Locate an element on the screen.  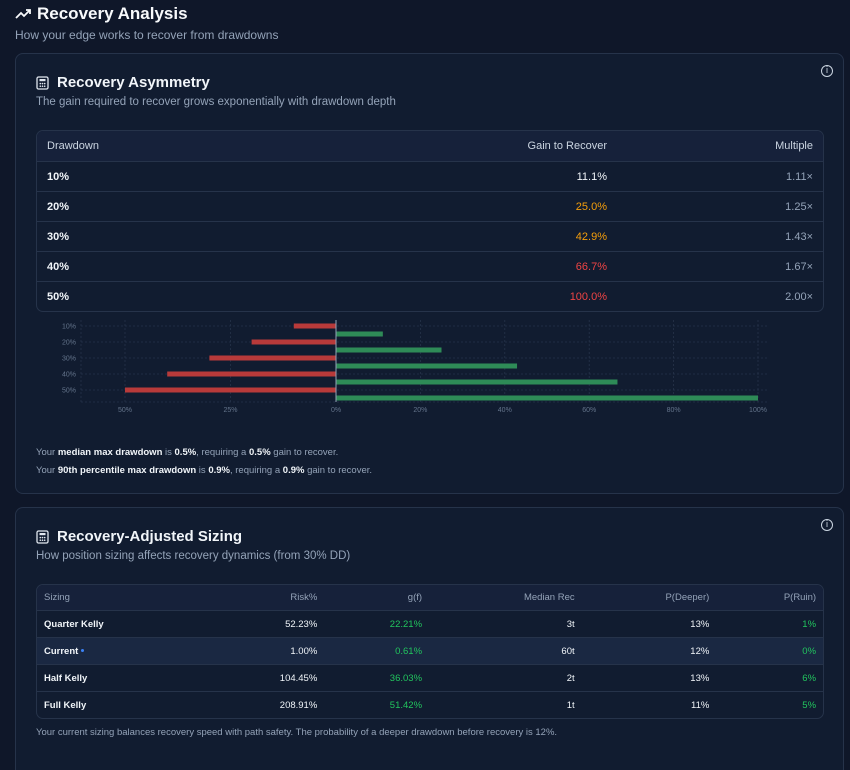
x-tick-label: 40% is located at coordinates (505, 410).